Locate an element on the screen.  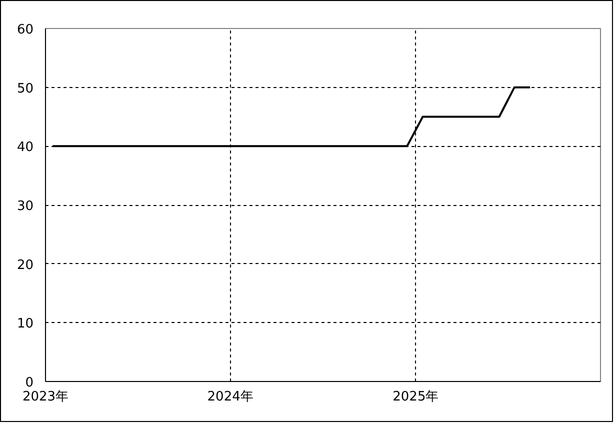
y-tick-label: 0 is located at coordinates (29, 383).